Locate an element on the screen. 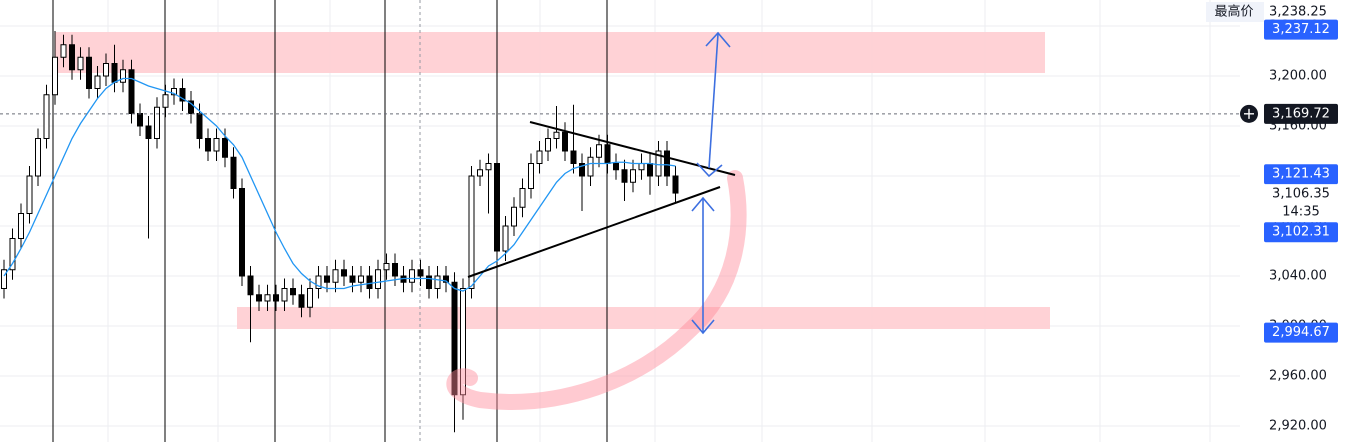  legend-box is located at coordinates (1235, 12).